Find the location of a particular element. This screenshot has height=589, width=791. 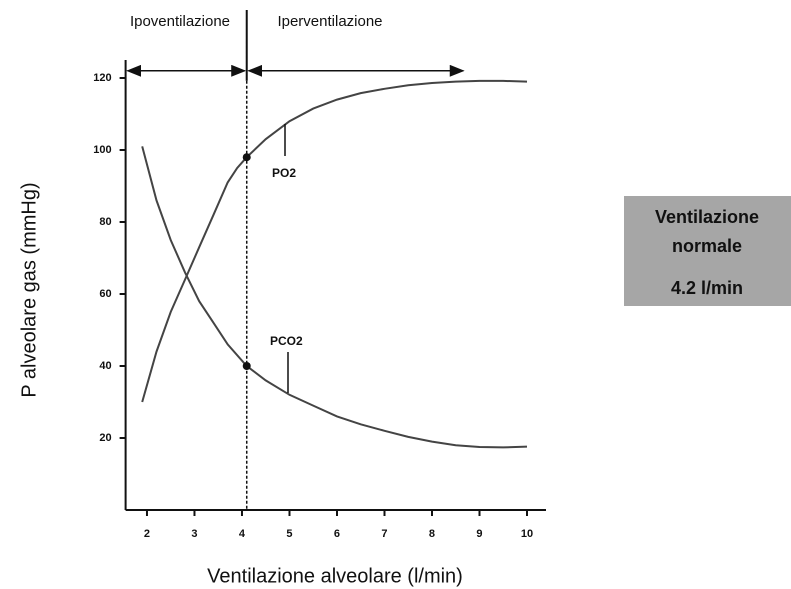

x-tick-label: 6 is located at coordinates (337, 534).